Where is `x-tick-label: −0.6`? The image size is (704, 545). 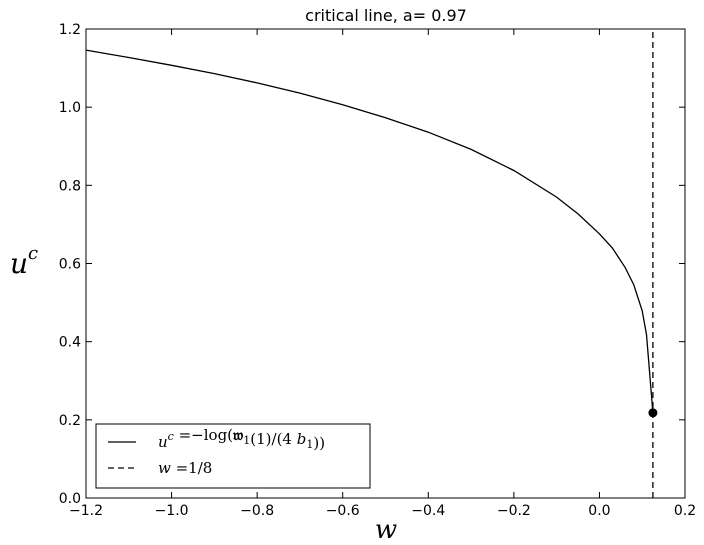
x-tick-label: −0.6 is located at coordinates (343, 511).